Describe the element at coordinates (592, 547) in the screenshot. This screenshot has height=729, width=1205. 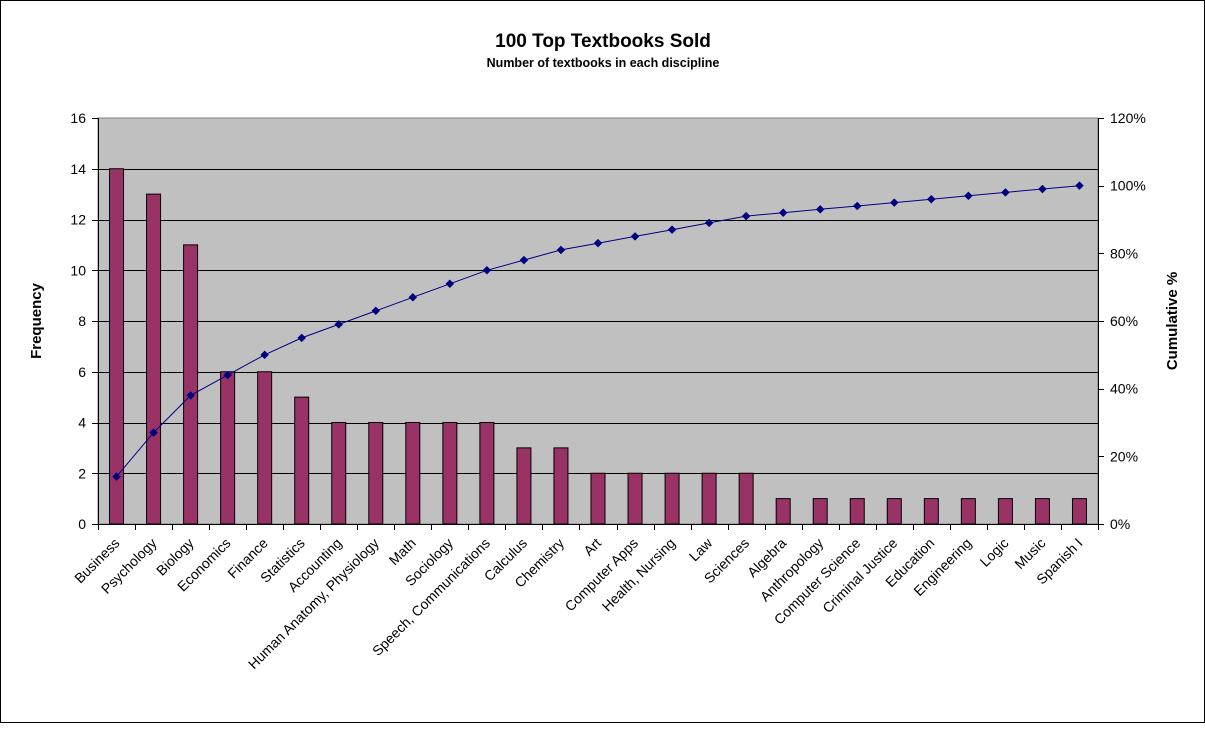
I see `x-category-label: Art` at that location.